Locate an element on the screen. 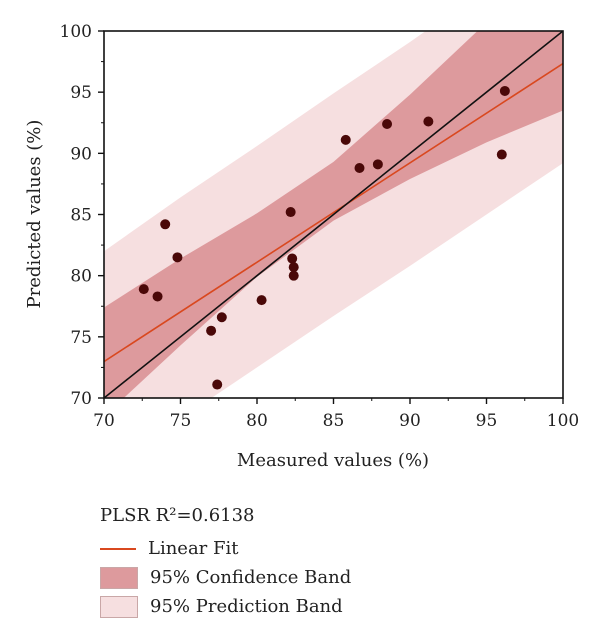 The image size is (600, 639). x-tick-label-80: 80 is located at coordinates (257, 421).